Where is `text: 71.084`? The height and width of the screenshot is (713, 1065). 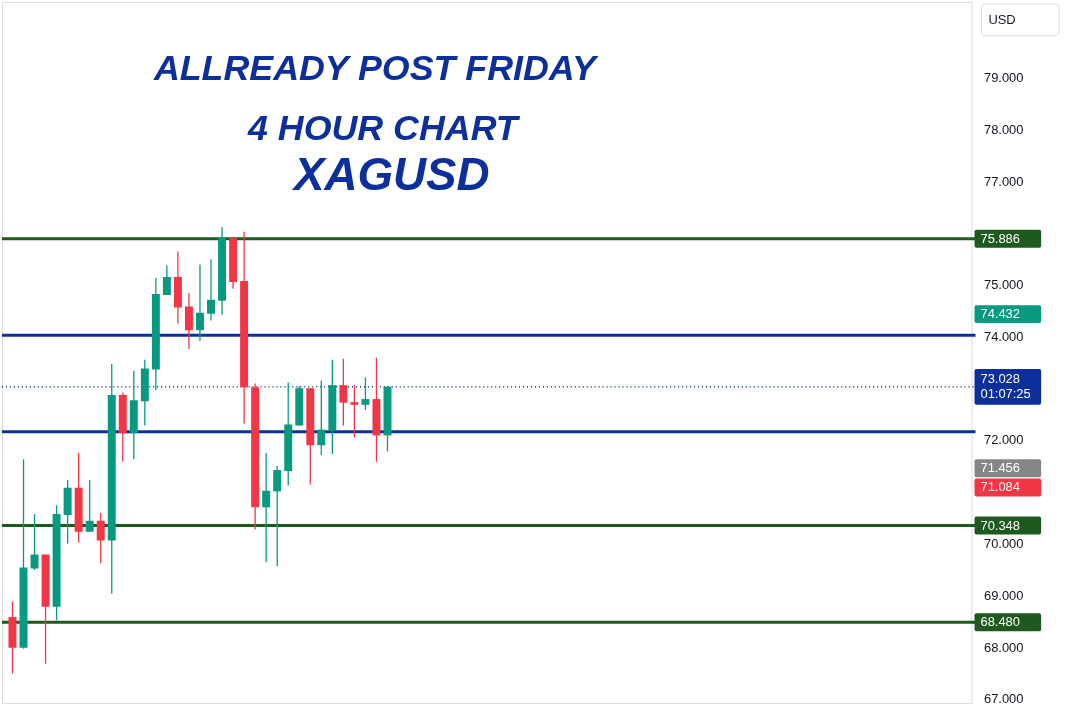 text: 71.084 is located at coordinates (1000, 487).